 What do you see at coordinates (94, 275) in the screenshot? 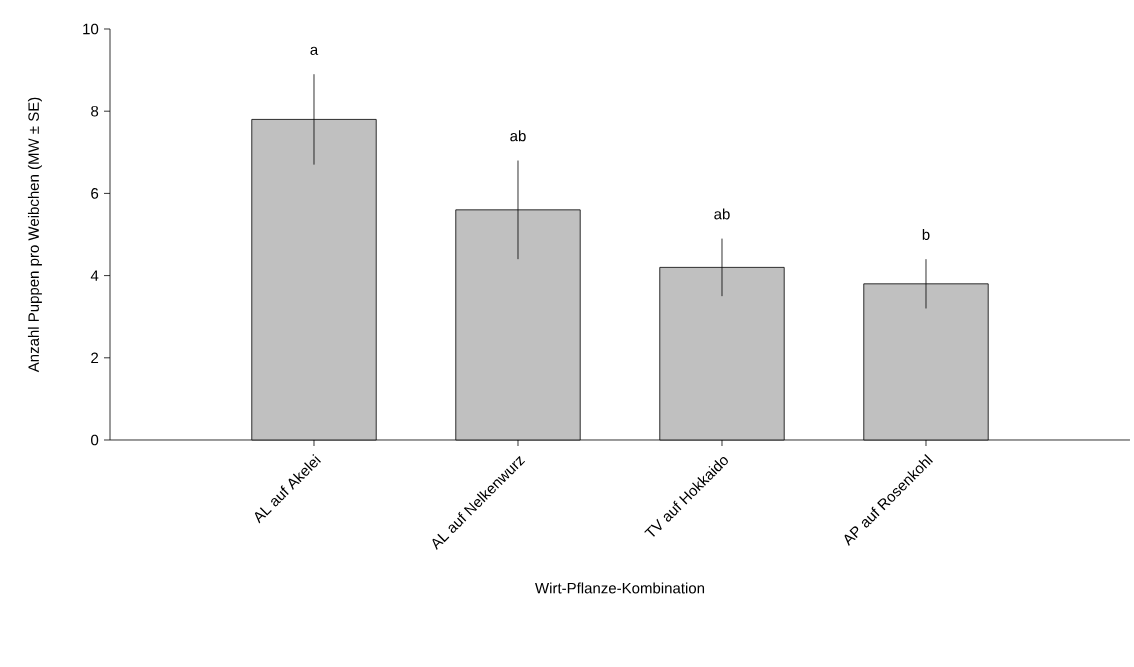
I see `y-tick-label: 4` at bounding box center [94, 275].